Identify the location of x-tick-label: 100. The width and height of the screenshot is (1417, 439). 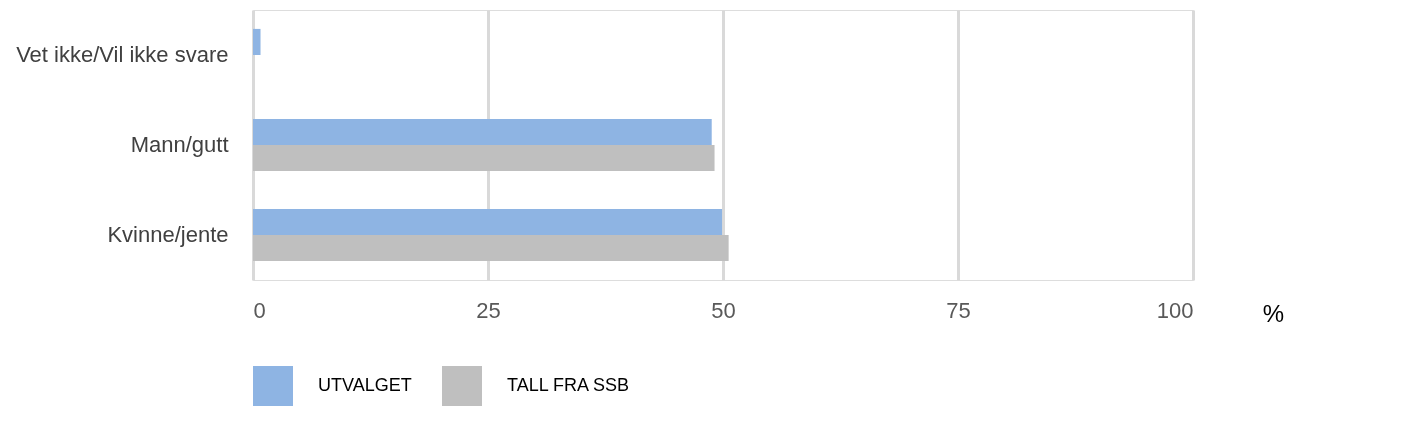
(1175, 310).